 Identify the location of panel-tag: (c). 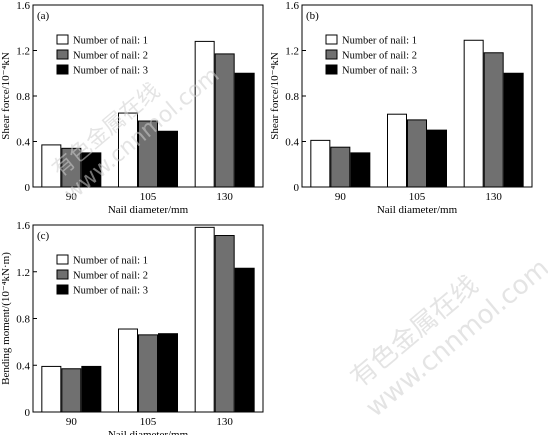
(43, 236).